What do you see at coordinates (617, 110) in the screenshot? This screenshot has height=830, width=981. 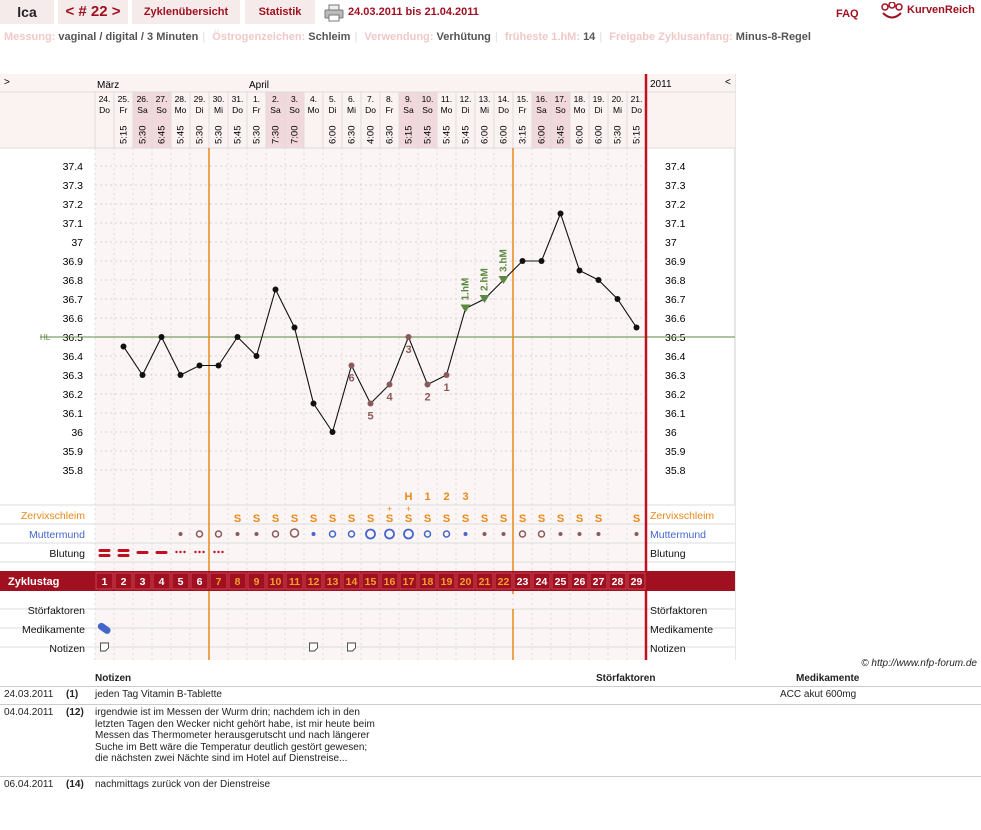 I see `day-weekday: Mi` at bounding box center [617, 110].